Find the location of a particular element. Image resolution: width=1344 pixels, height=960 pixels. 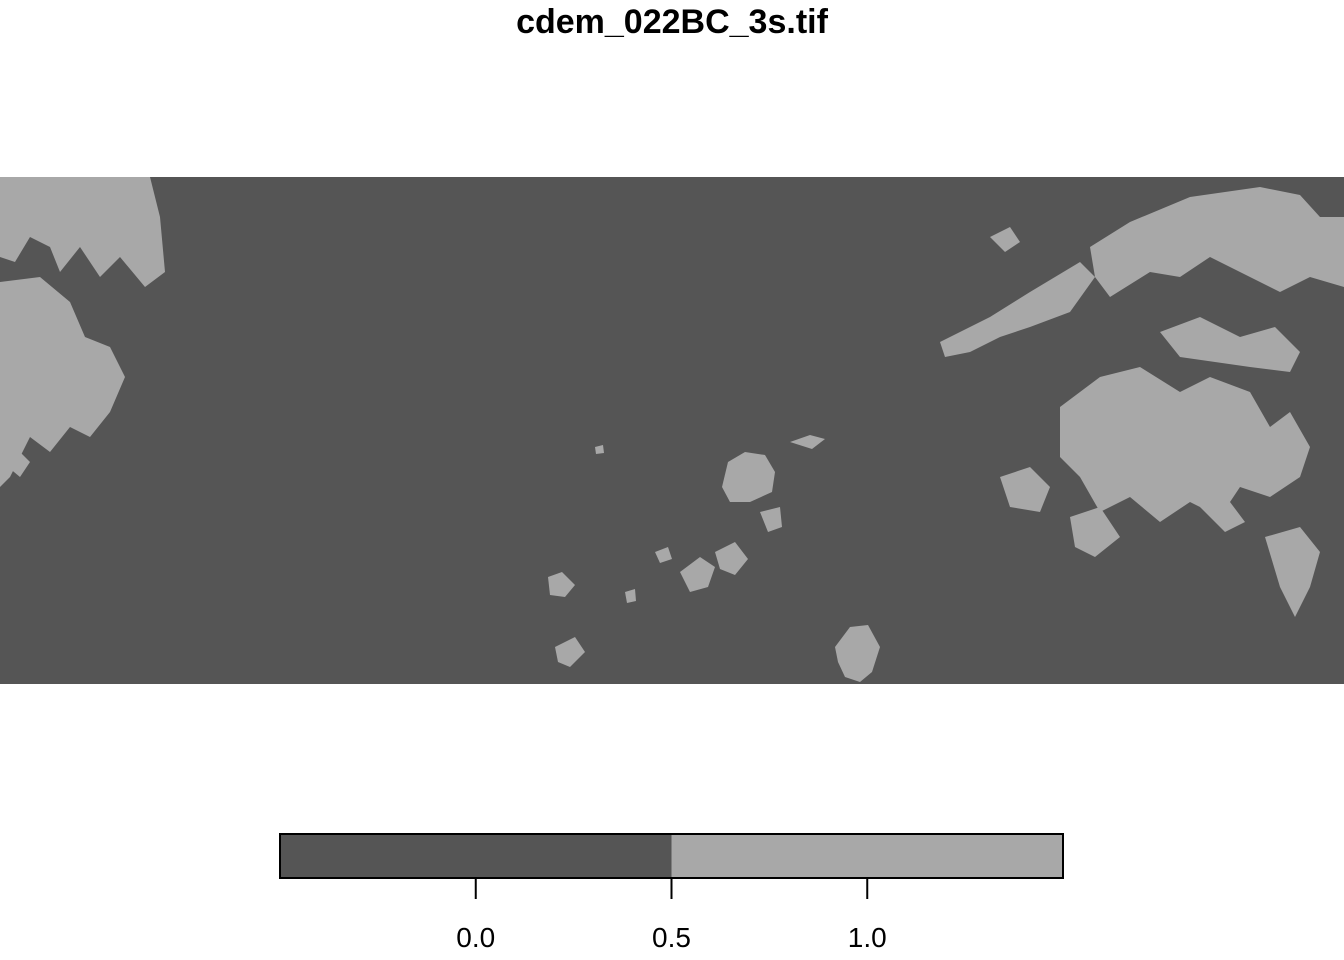

land-ne-fragment is located at coordinates (1005, 239).